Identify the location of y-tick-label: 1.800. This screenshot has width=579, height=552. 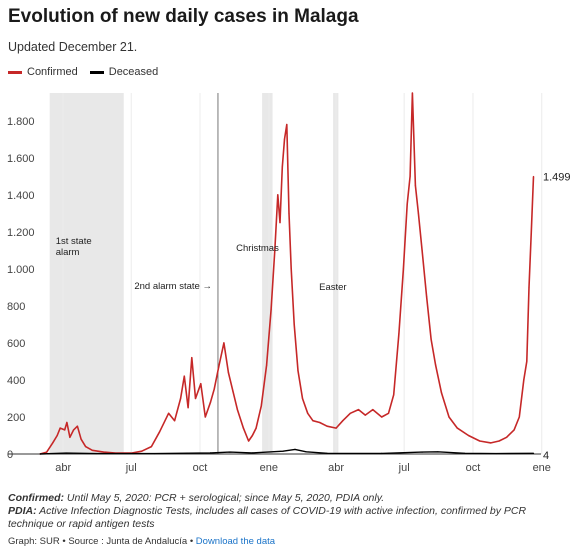
(21, 122).